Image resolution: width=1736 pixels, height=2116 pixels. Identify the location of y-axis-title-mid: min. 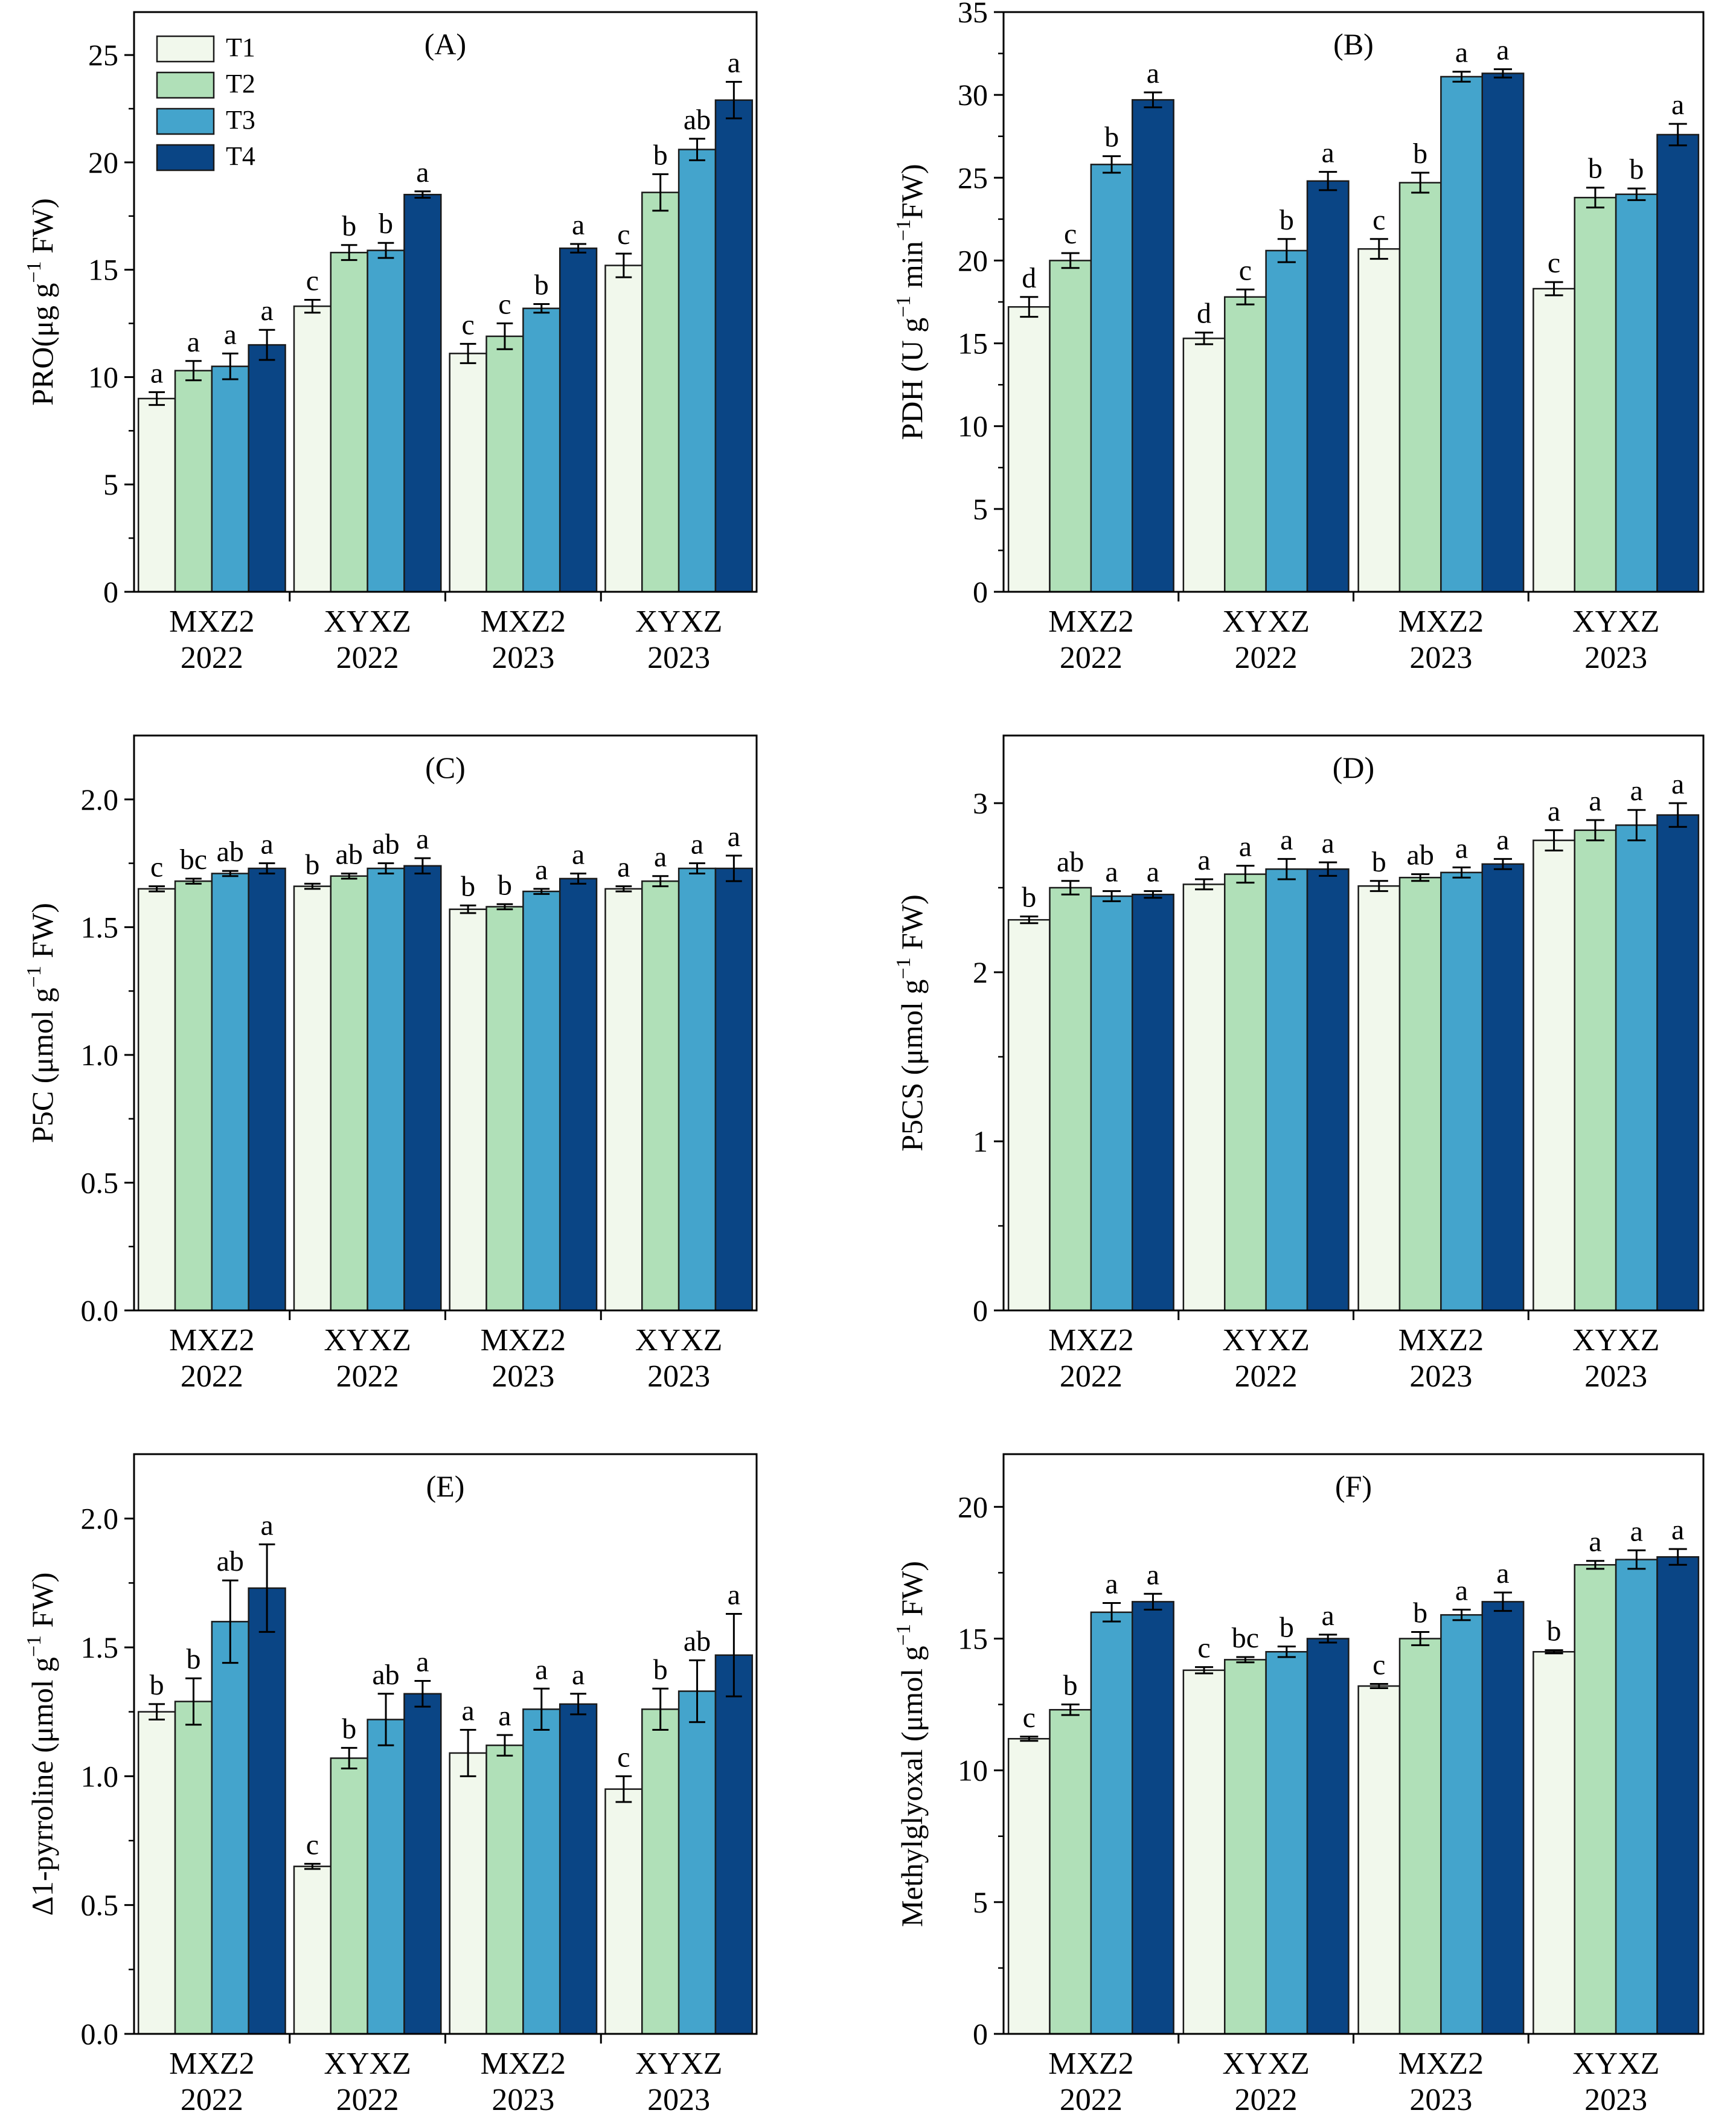
(912, 268).